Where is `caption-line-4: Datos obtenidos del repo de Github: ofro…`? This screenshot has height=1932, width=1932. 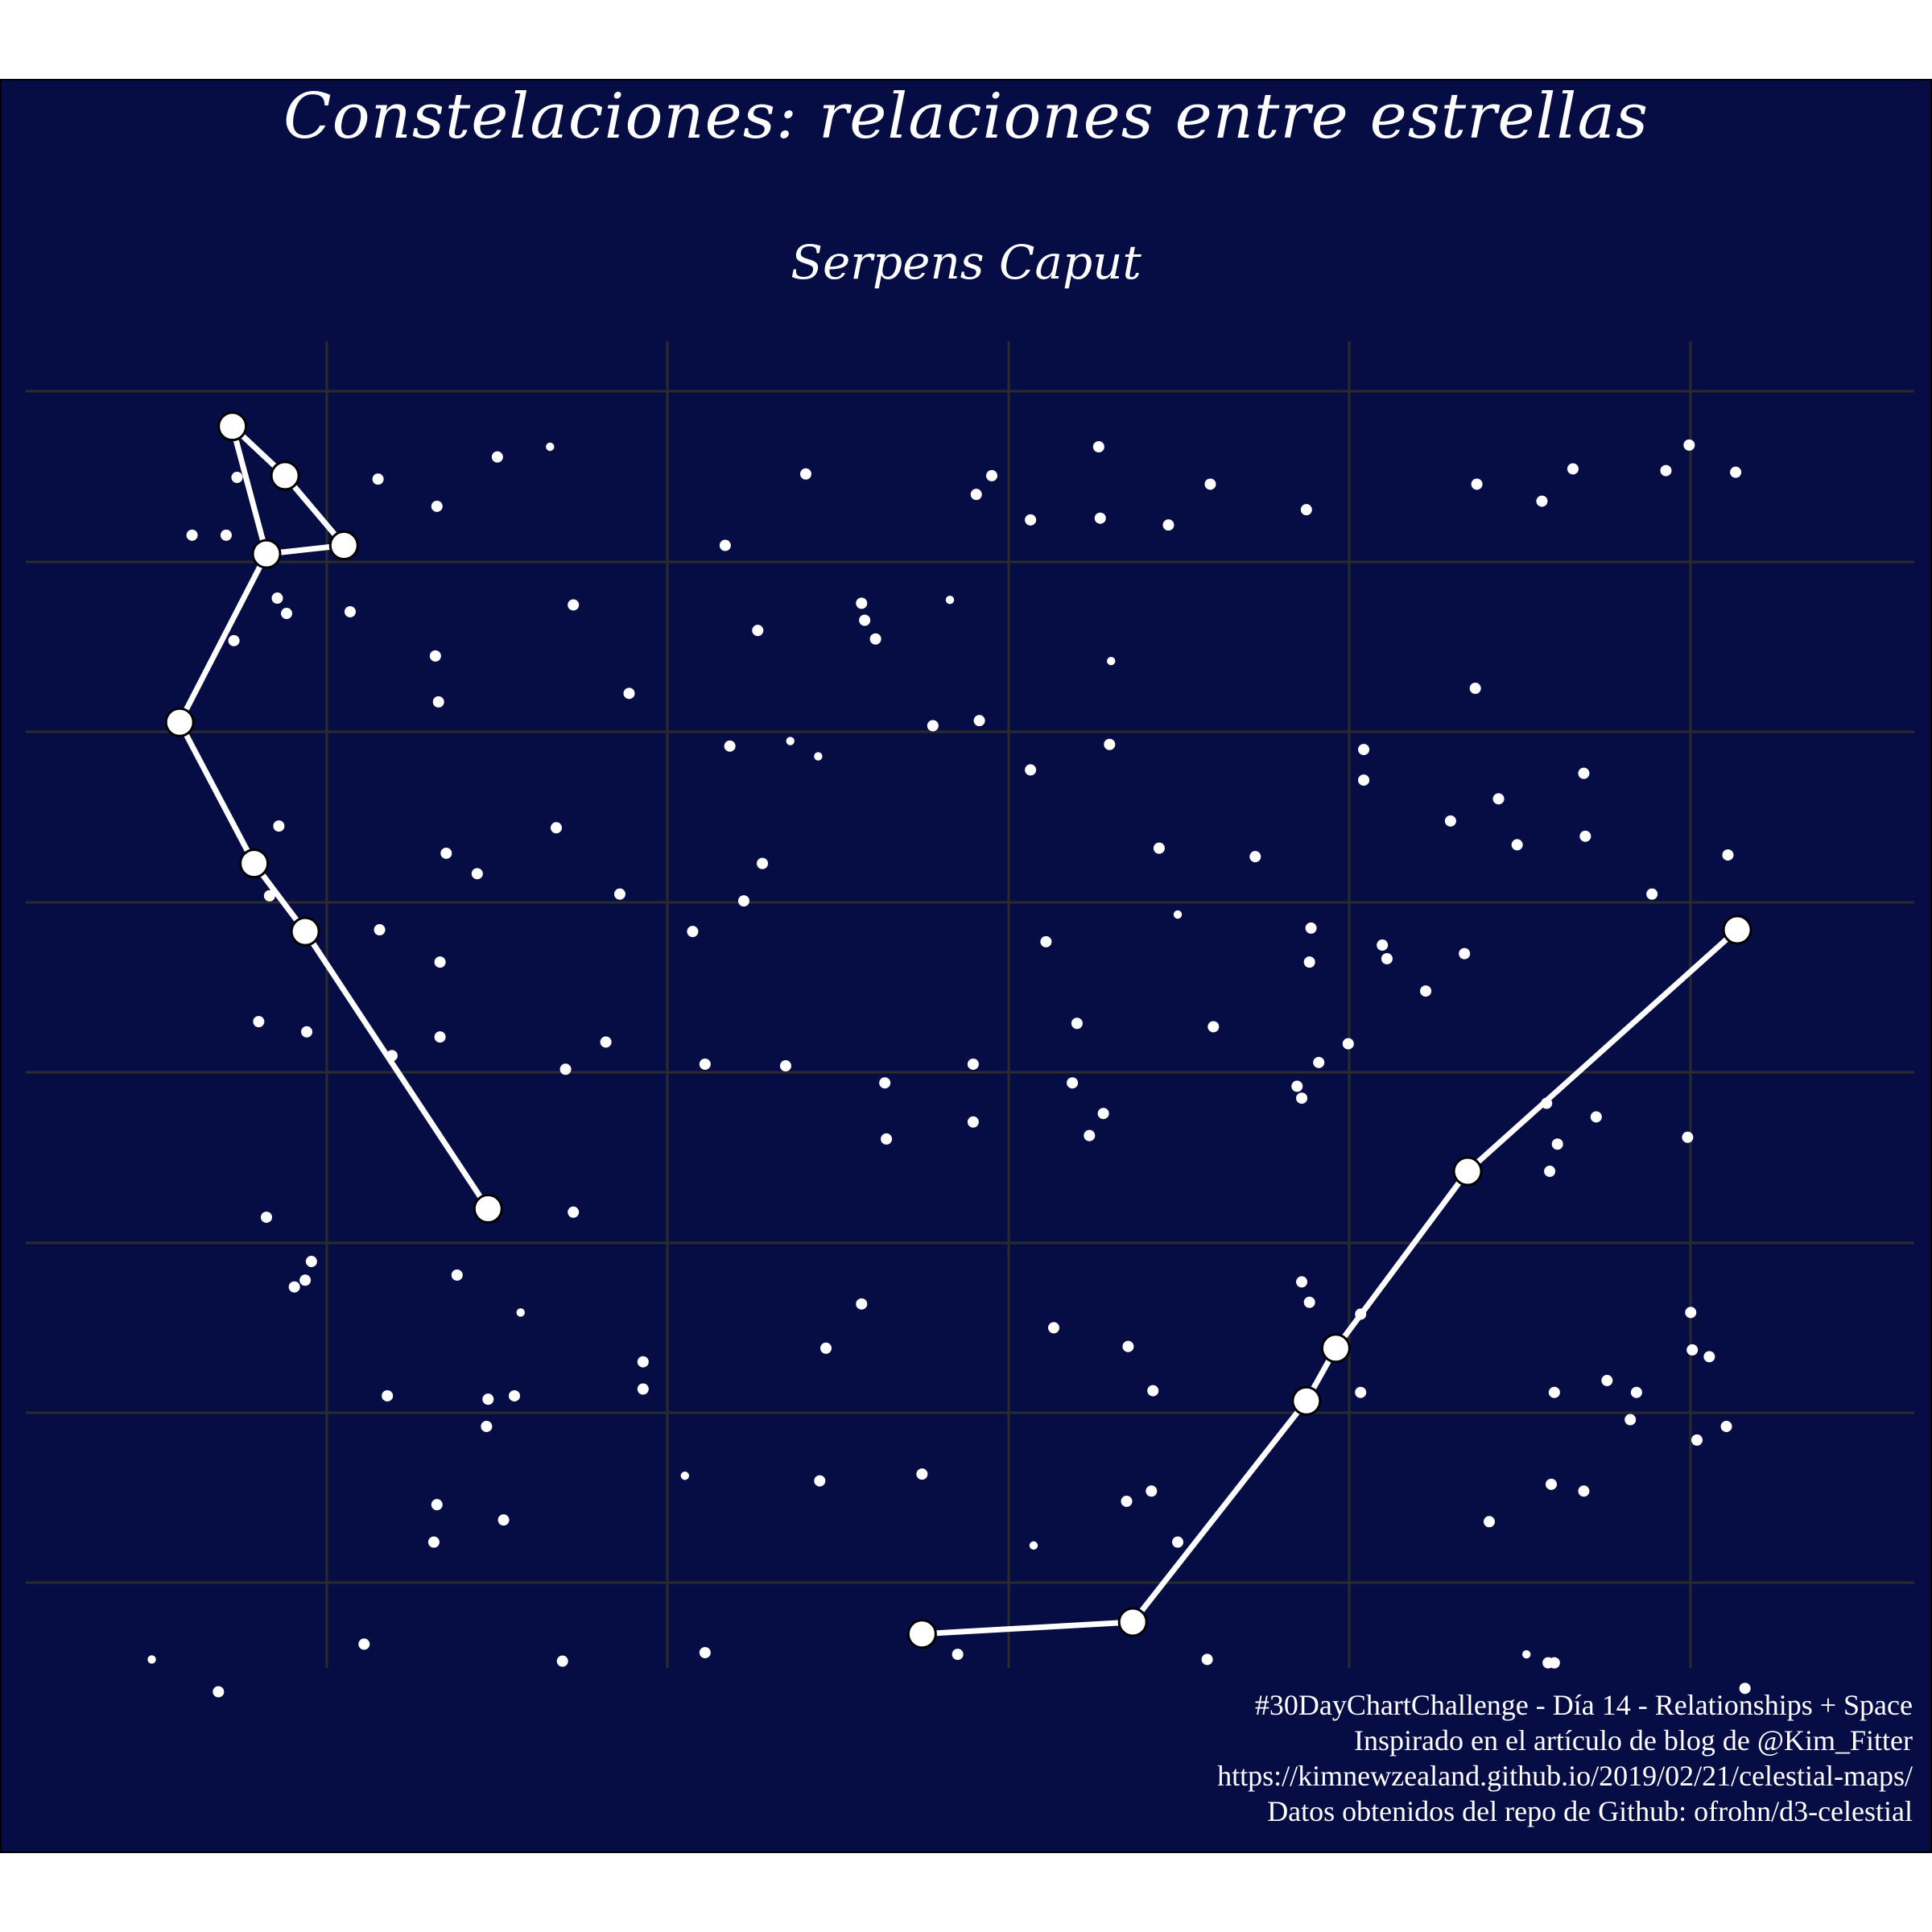
caption-line-4: Datos obtenidos del repo de Github: ofro… is located at coordinates (1590, 1811).